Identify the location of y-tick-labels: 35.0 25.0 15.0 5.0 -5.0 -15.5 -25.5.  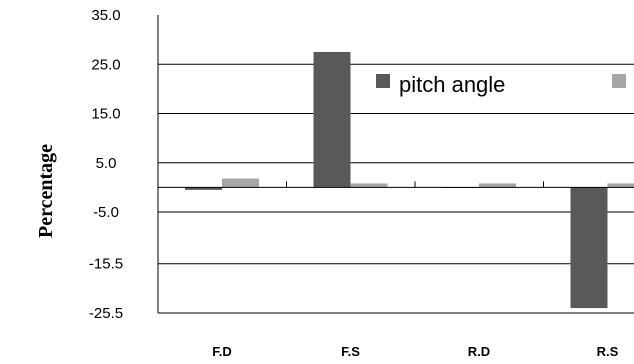
(106, 164).